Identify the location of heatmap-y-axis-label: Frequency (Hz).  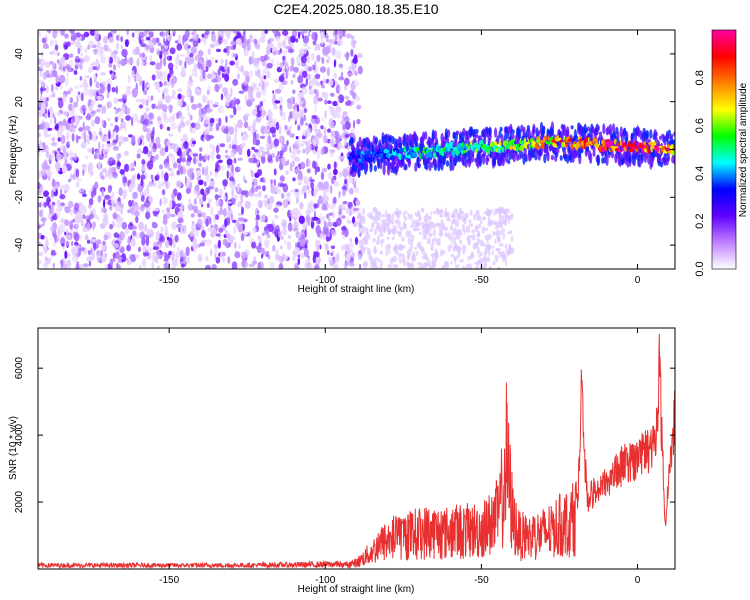
(13, 150).